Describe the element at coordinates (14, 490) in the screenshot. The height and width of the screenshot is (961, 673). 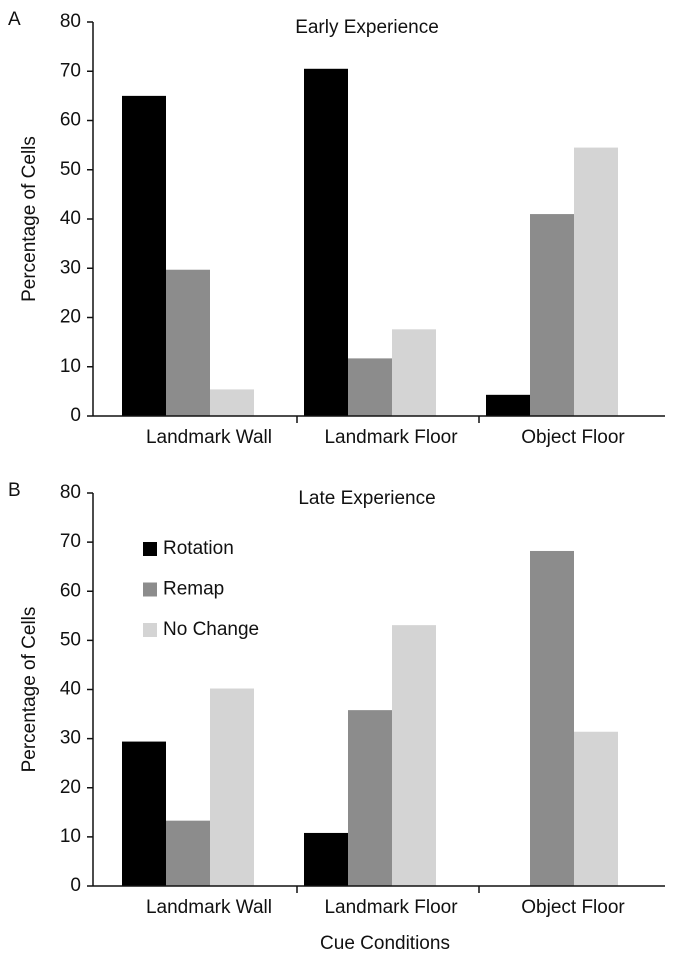
I see `panel-label: B` at that location.